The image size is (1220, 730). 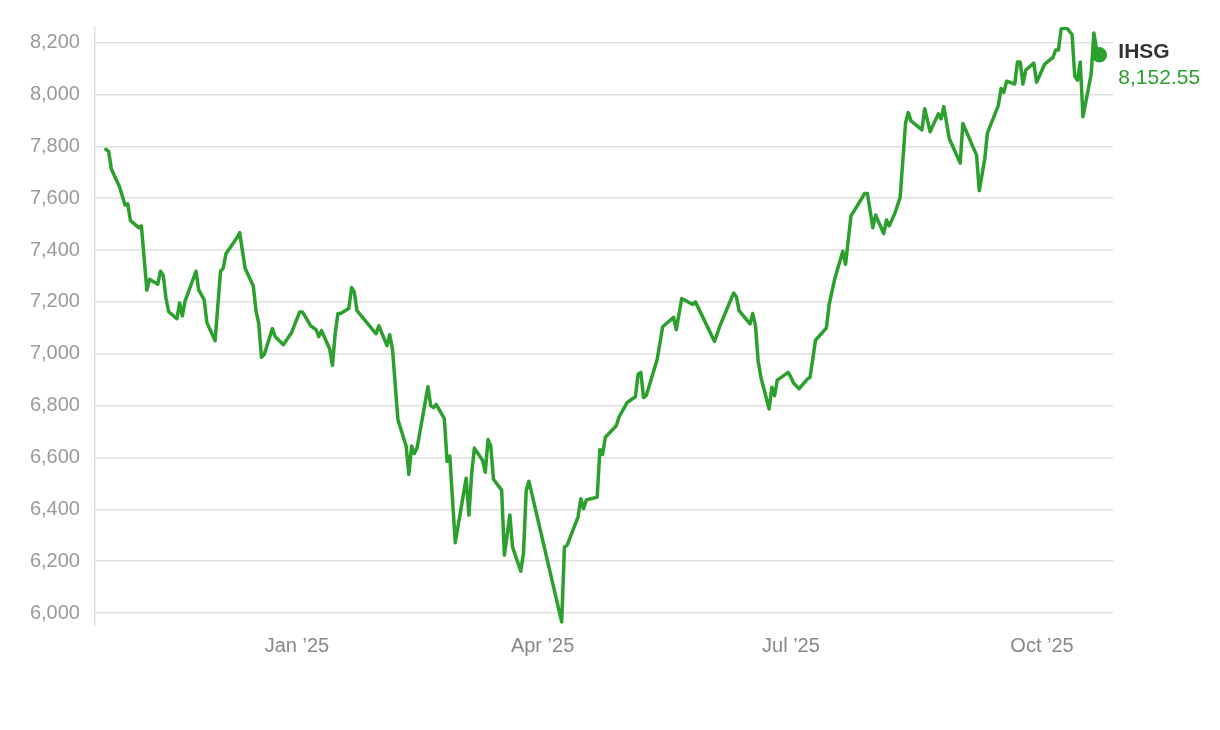 I want to click on y-tick-label: 8,000, so click(x=54, y=92).